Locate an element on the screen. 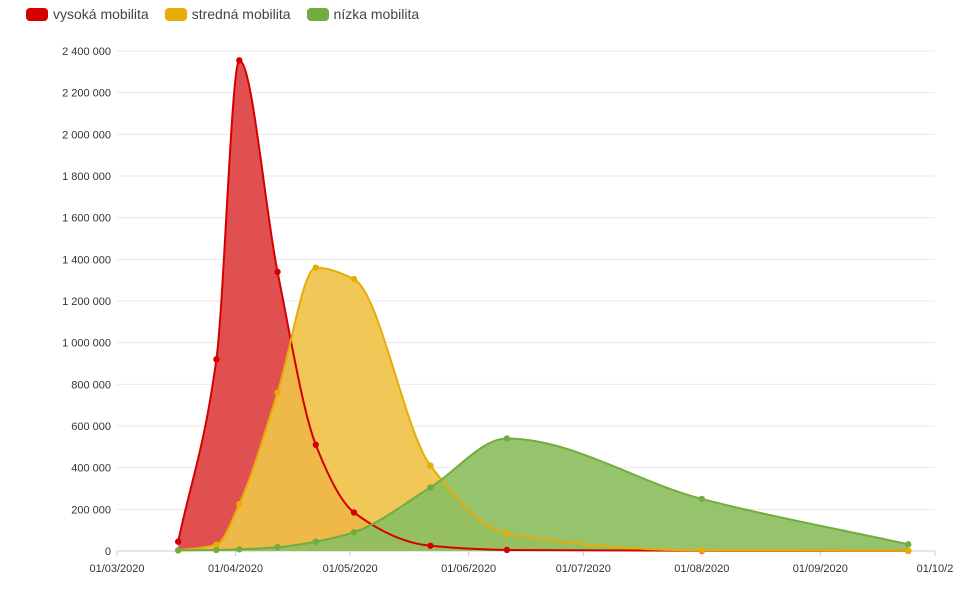  y-tick-label: 600 000 is located at coordinates (91, 427).